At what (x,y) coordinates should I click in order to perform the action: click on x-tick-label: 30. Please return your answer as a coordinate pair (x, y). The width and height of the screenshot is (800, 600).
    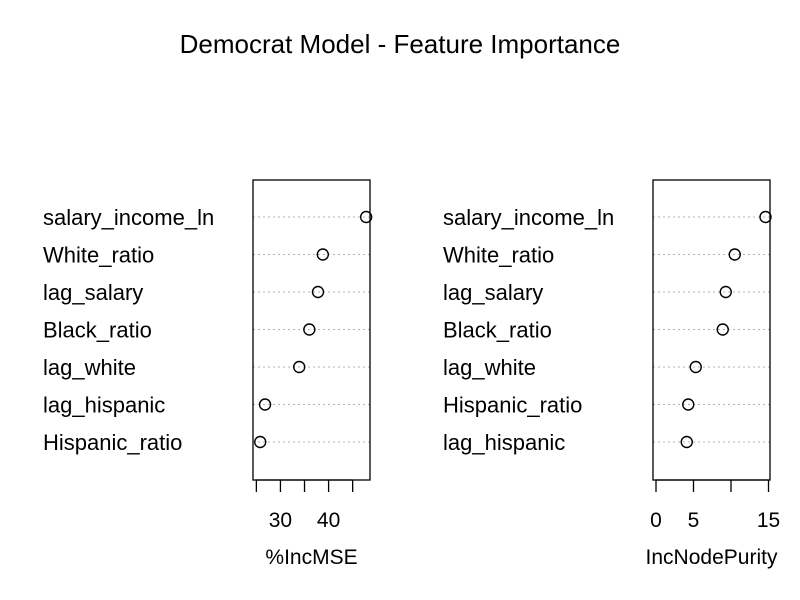
    Looking at the image, I should click on (280, 520).